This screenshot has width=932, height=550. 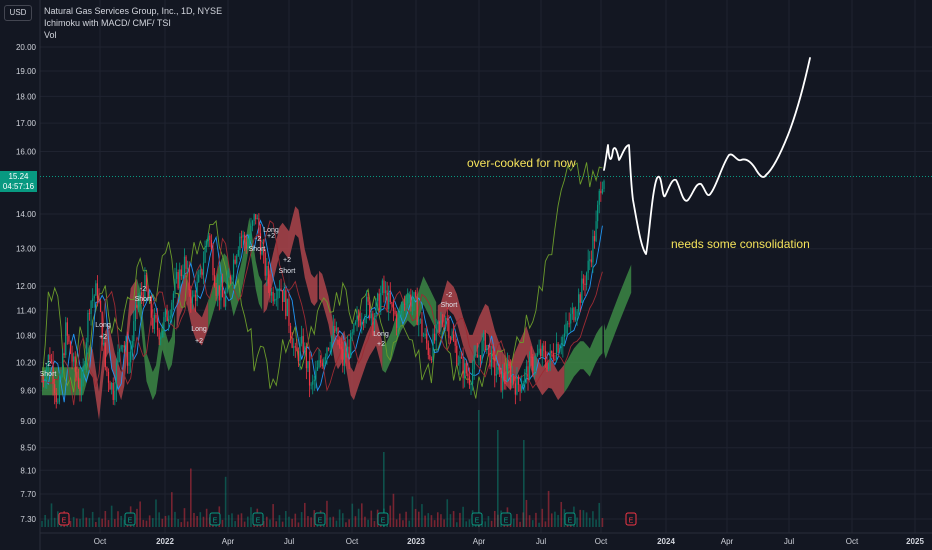 I want to click on time-tick-label: 2023, so click(x=416, y=541).